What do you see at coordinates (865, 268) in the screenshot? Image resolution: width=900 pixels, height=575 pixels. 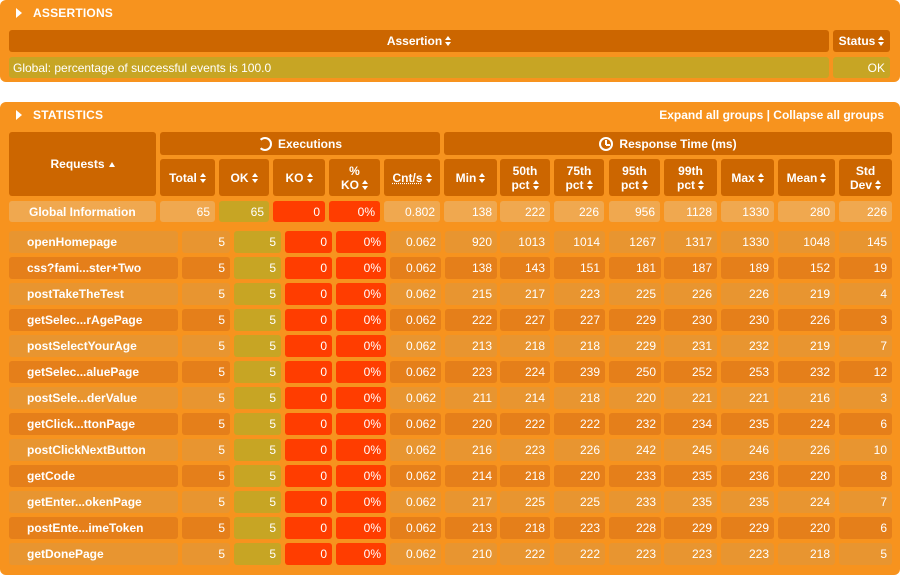 I see `request-std-dev-value: 19` at bounding box center [865, 268].